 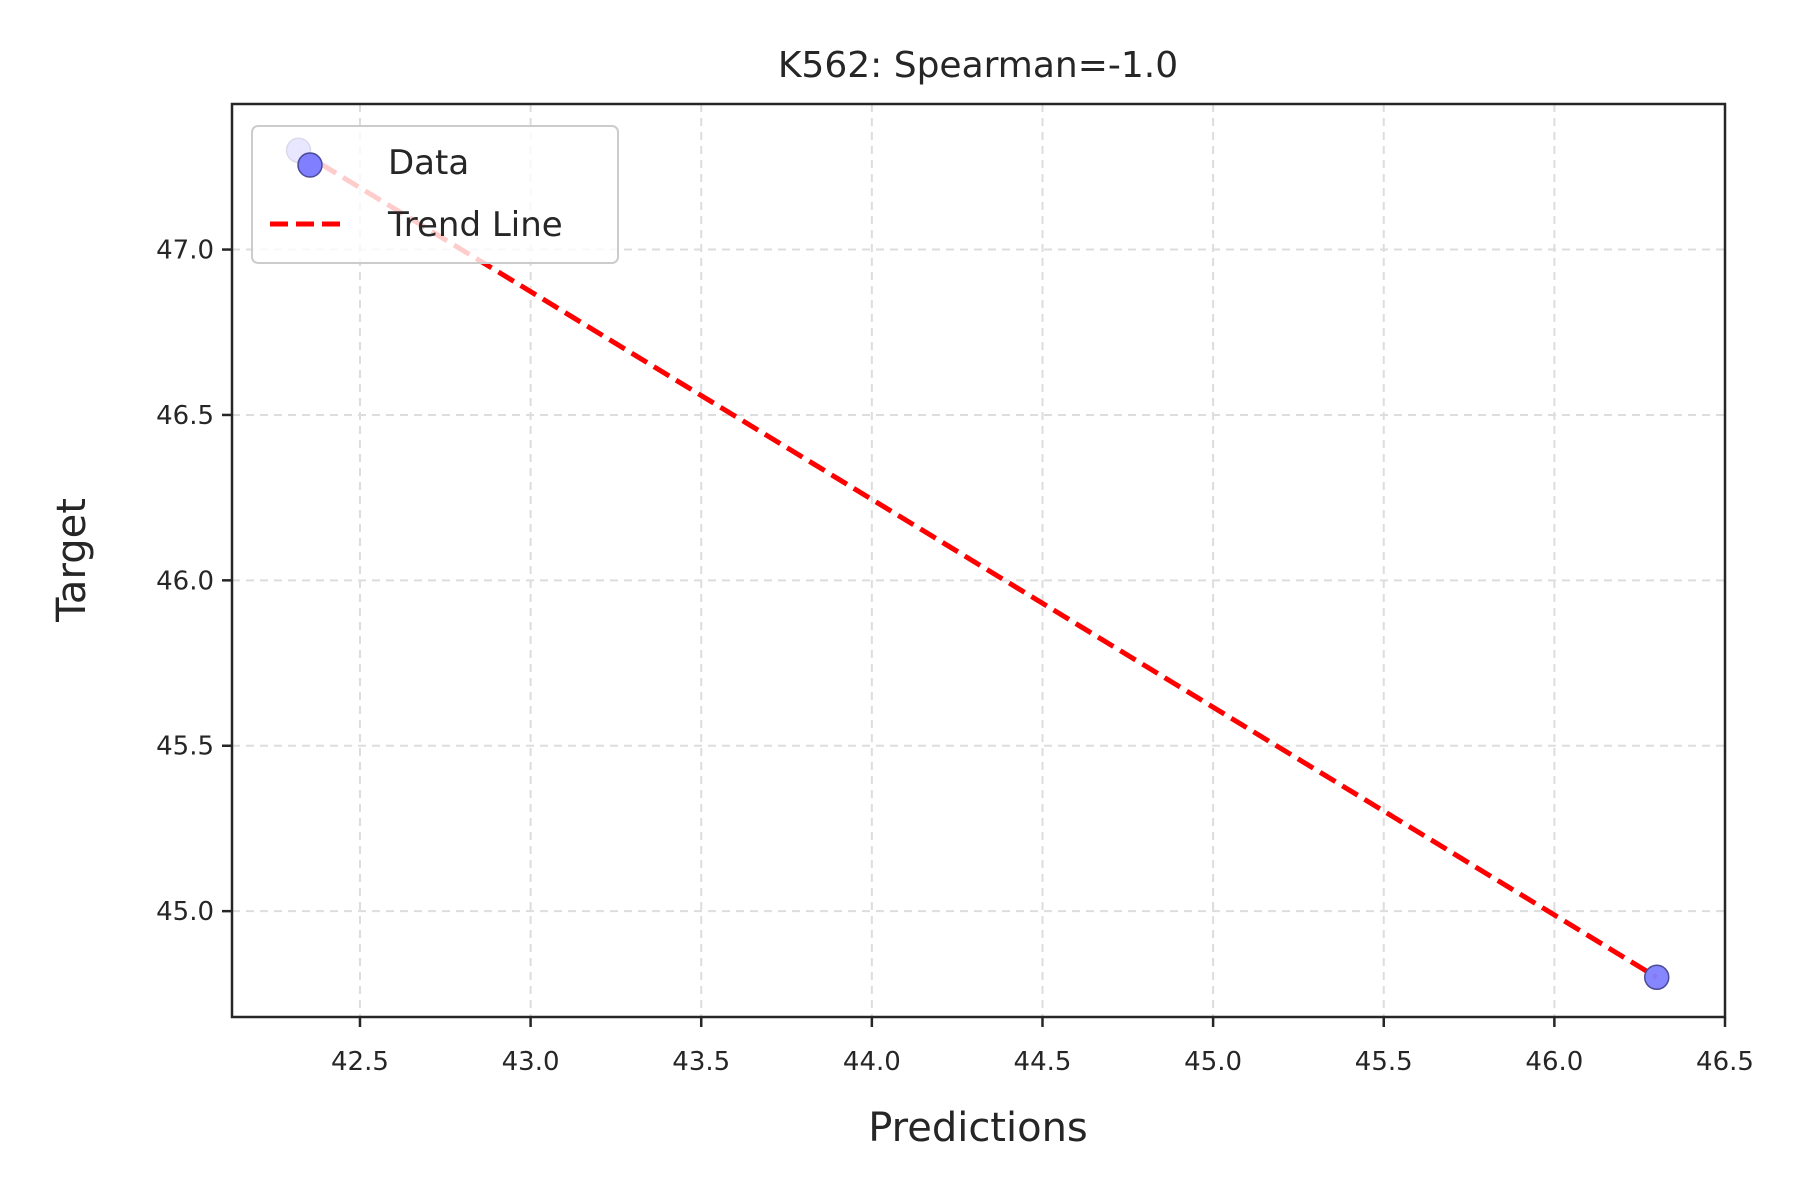 What do you see at coordinates (1554, 1062) in the screenshot?
I see `x-tick-label: 46.0` at bounding box center [1554, 1062].